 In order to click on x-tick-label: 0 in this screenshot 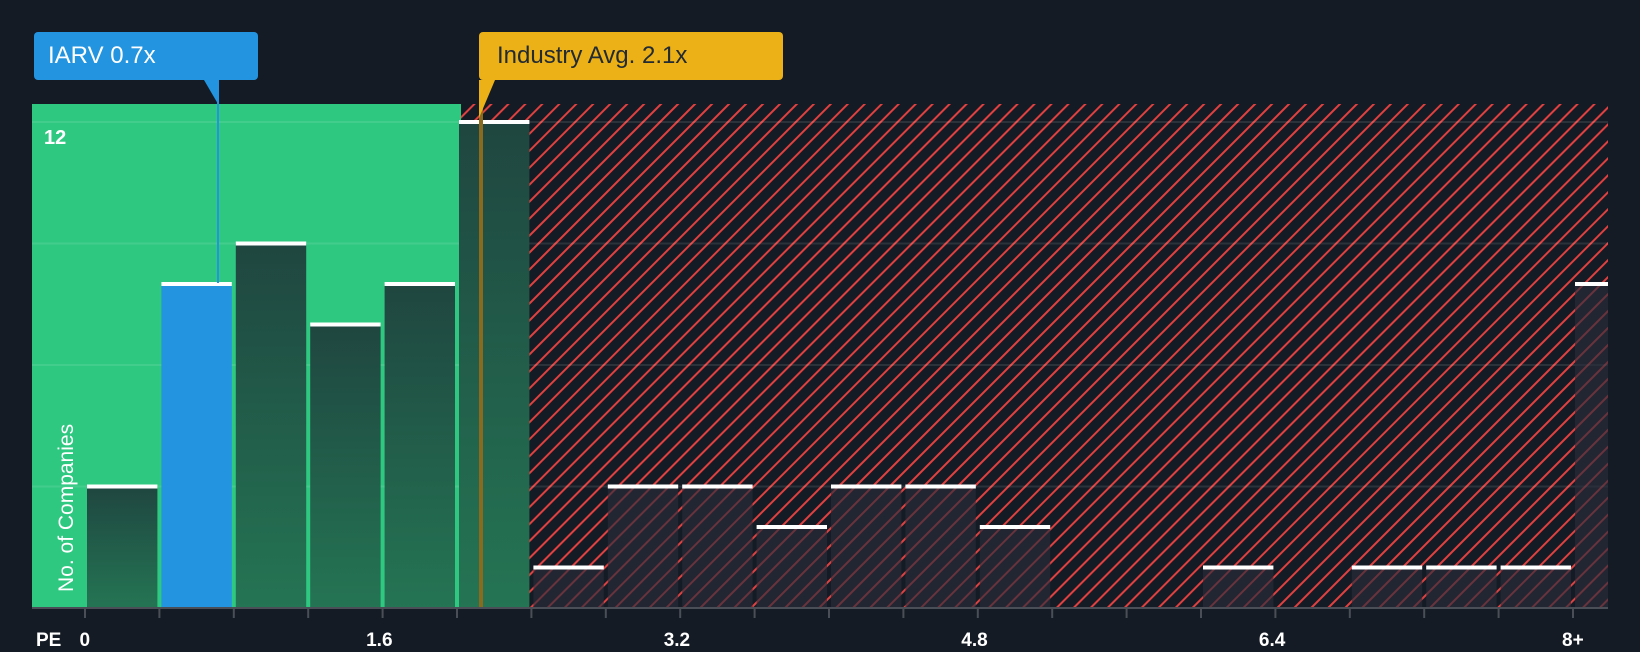, I will do `click(85, 640)`.